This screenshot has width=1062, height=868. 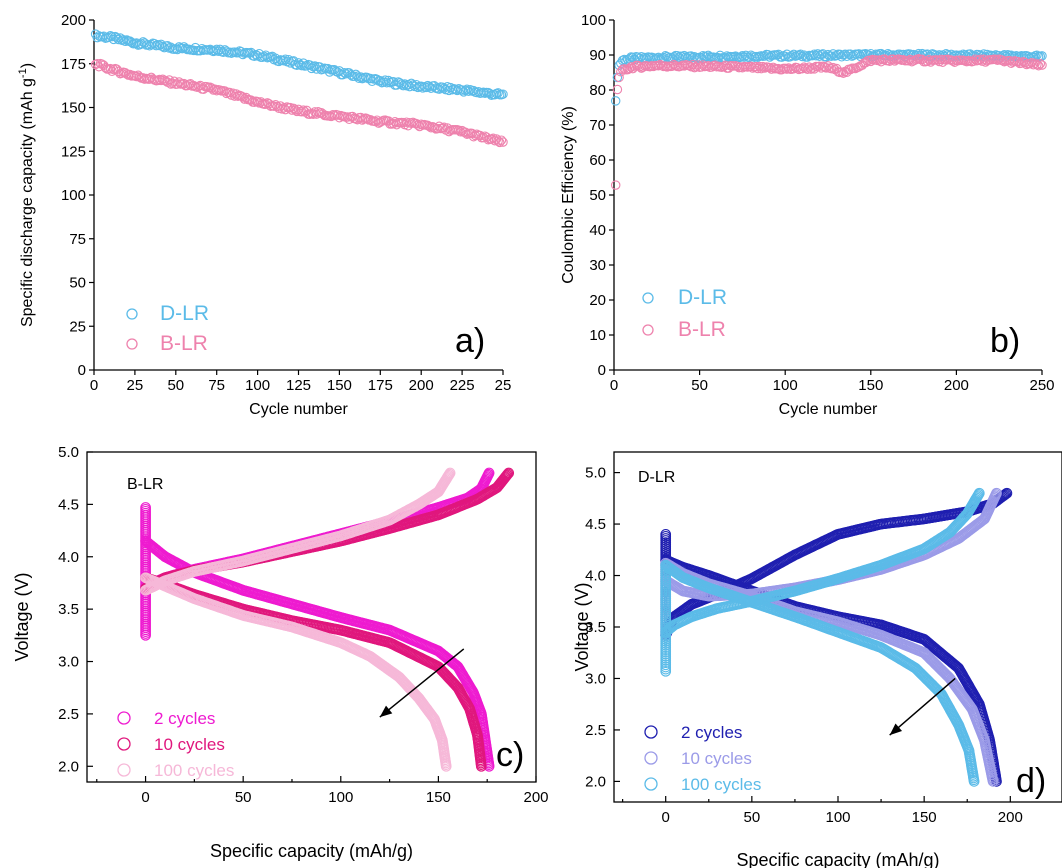 What do you see at coordinates (711, 732) in the screenshot?
I see `legend-label: 2 cycles` at bounding box center [711, 732].